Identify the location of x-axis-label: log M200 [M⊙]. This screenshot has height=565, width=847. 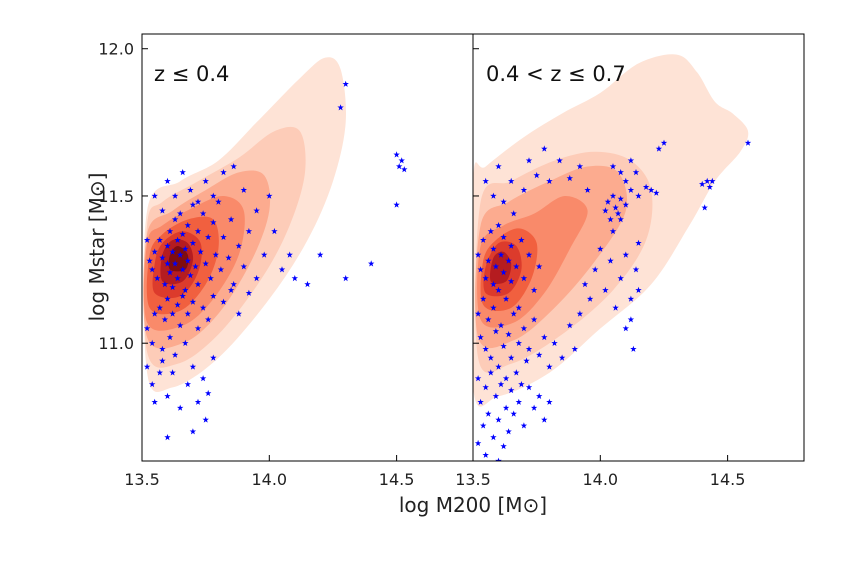
(473, 505).